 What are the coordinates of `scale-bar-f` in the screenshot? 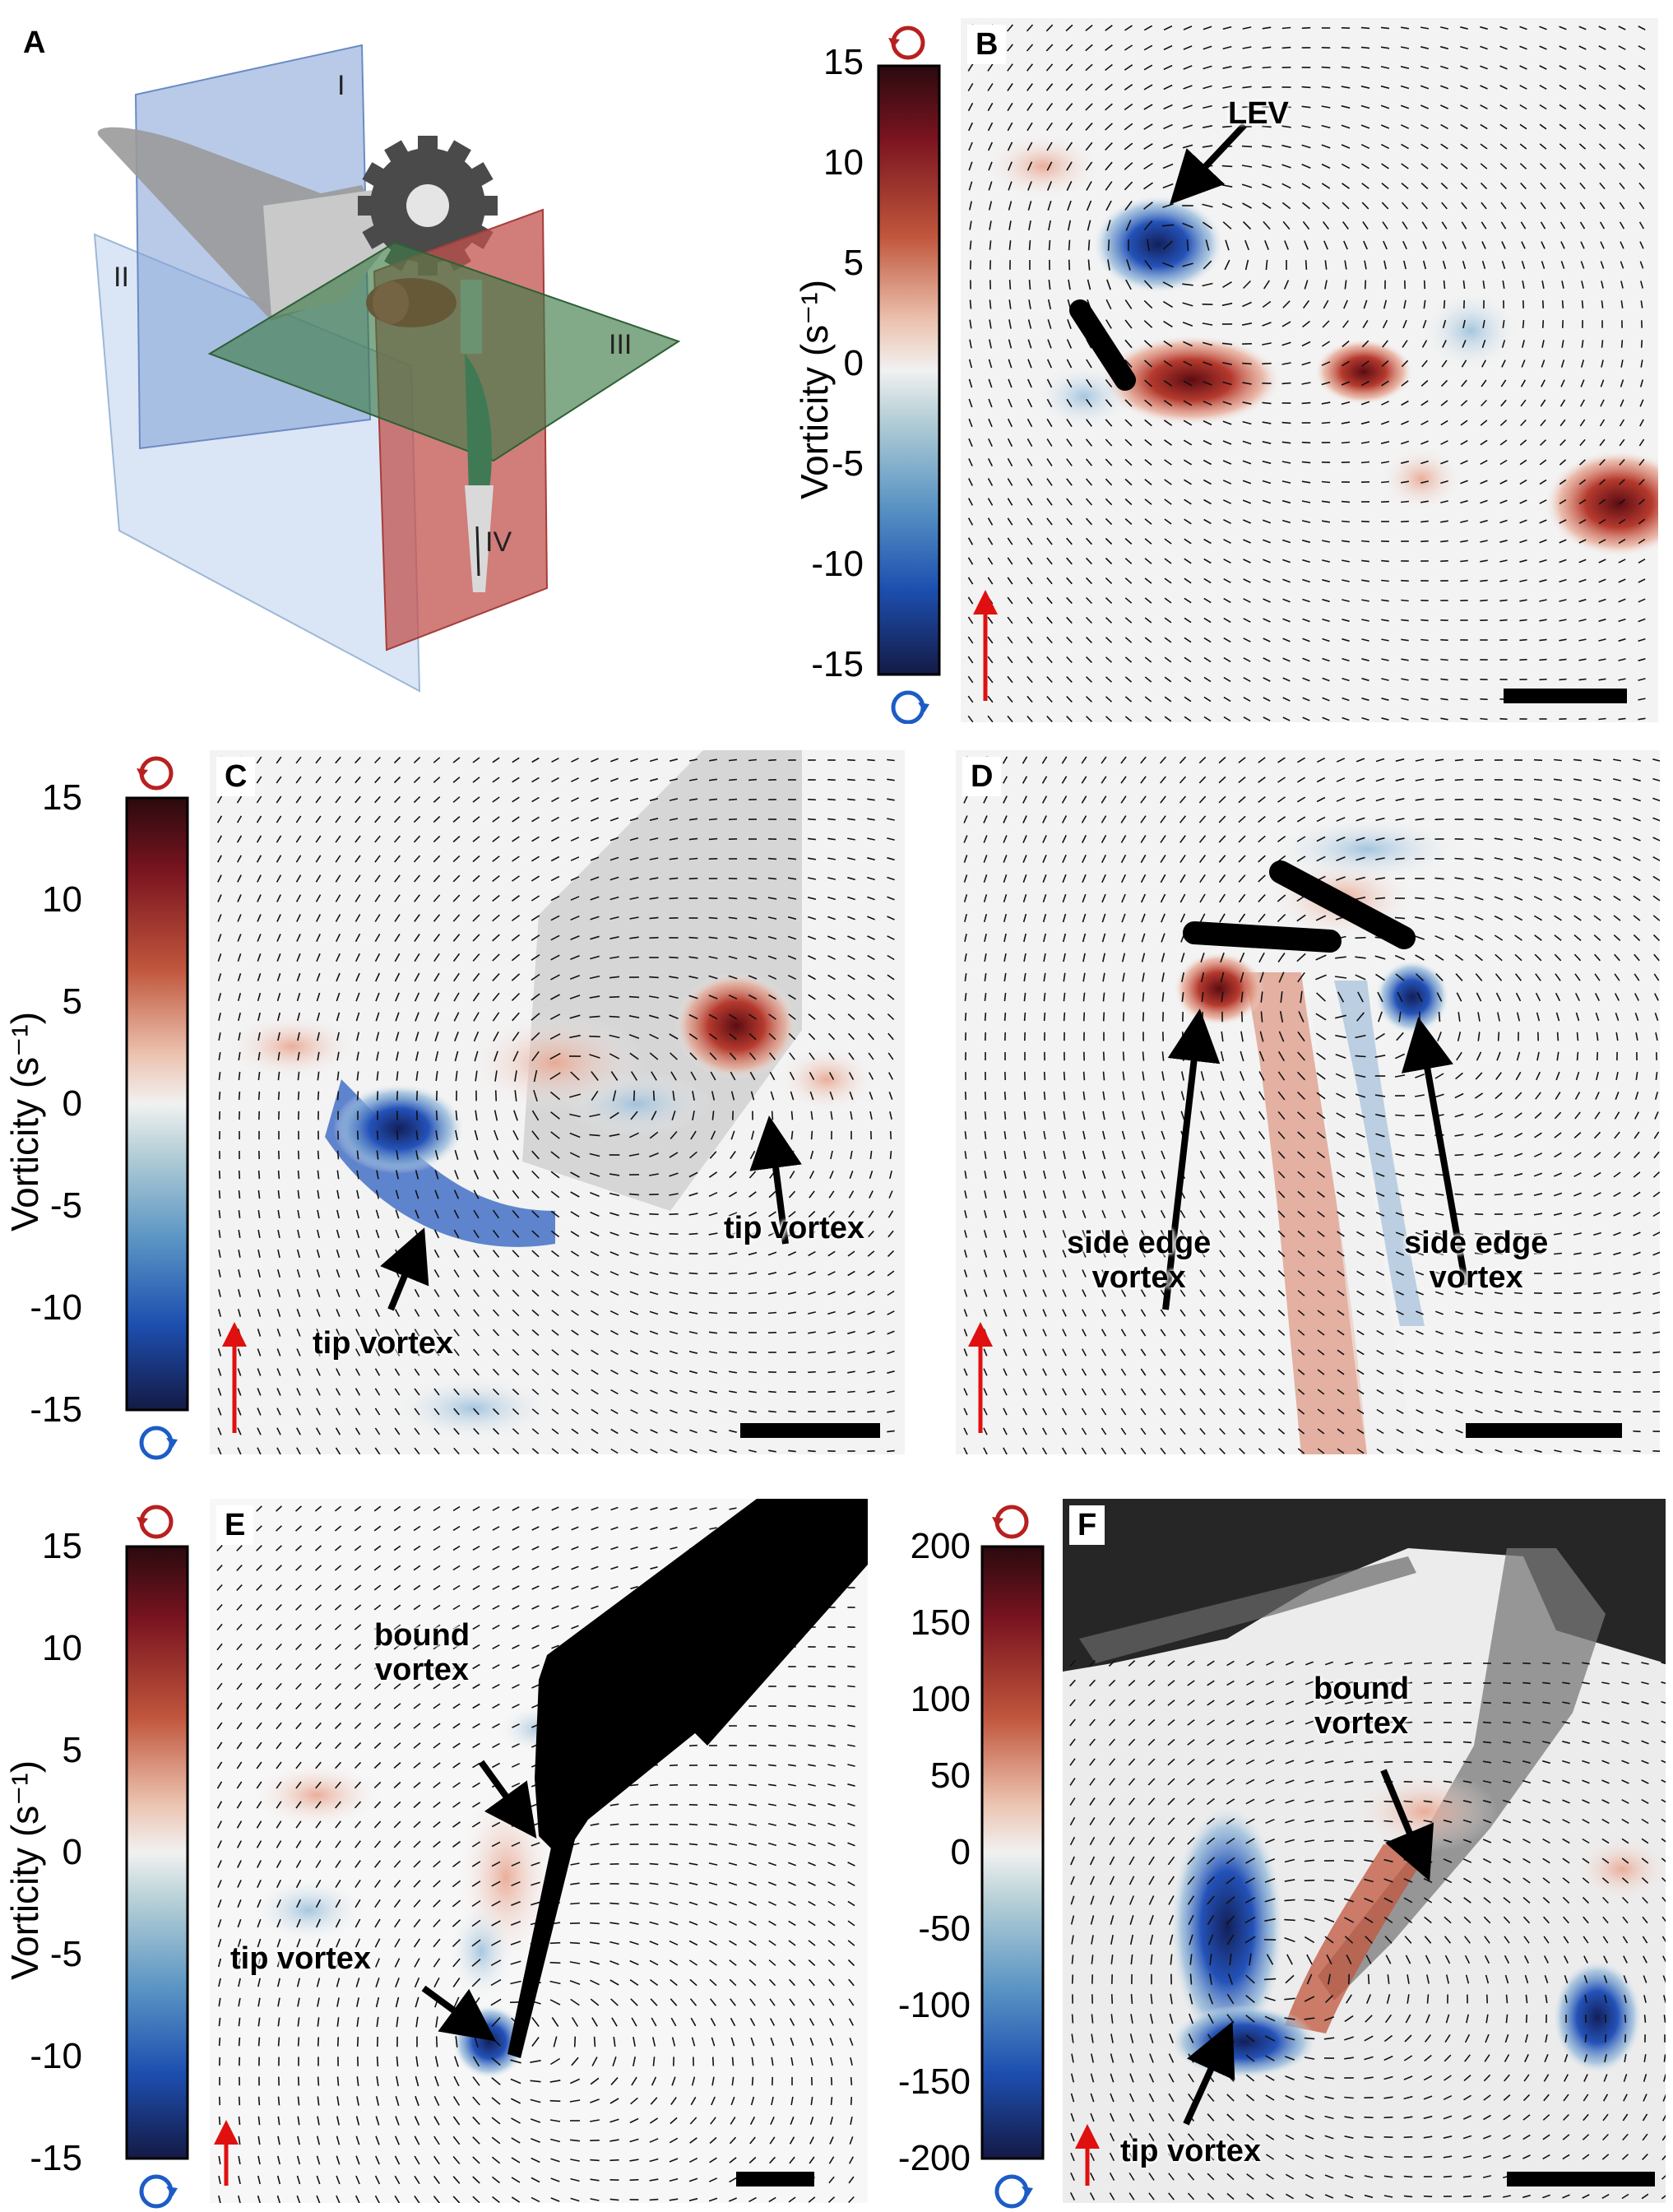 It's located at (1581, 2179).